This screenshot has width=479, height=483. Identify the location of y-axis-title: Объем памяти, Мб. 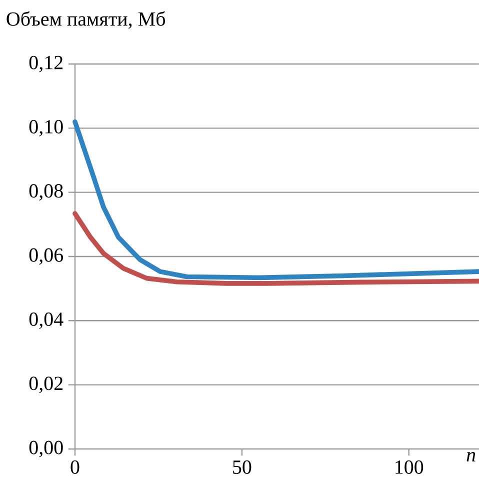
(85, 20).